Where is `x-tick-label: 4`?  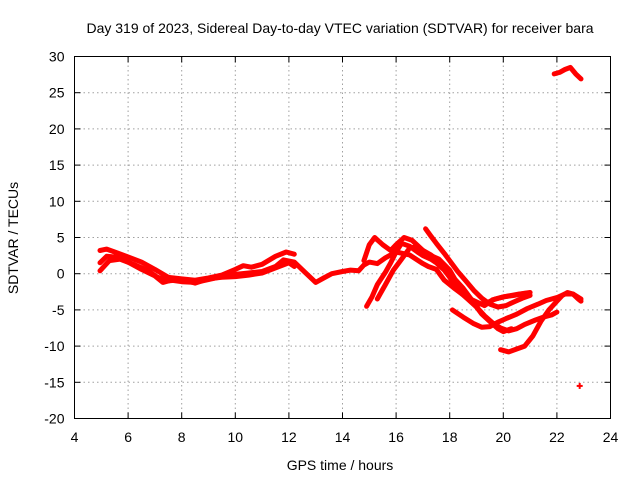 x-tick-label: 4 is located at coordinates (75, 437).